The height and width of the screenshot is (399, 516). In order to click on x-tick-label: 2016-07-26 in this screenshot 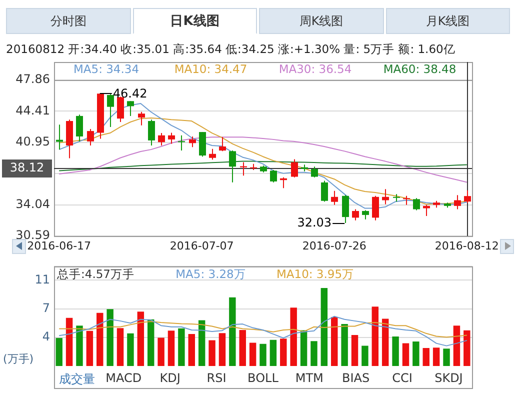, I will do `click(334, 245)`.